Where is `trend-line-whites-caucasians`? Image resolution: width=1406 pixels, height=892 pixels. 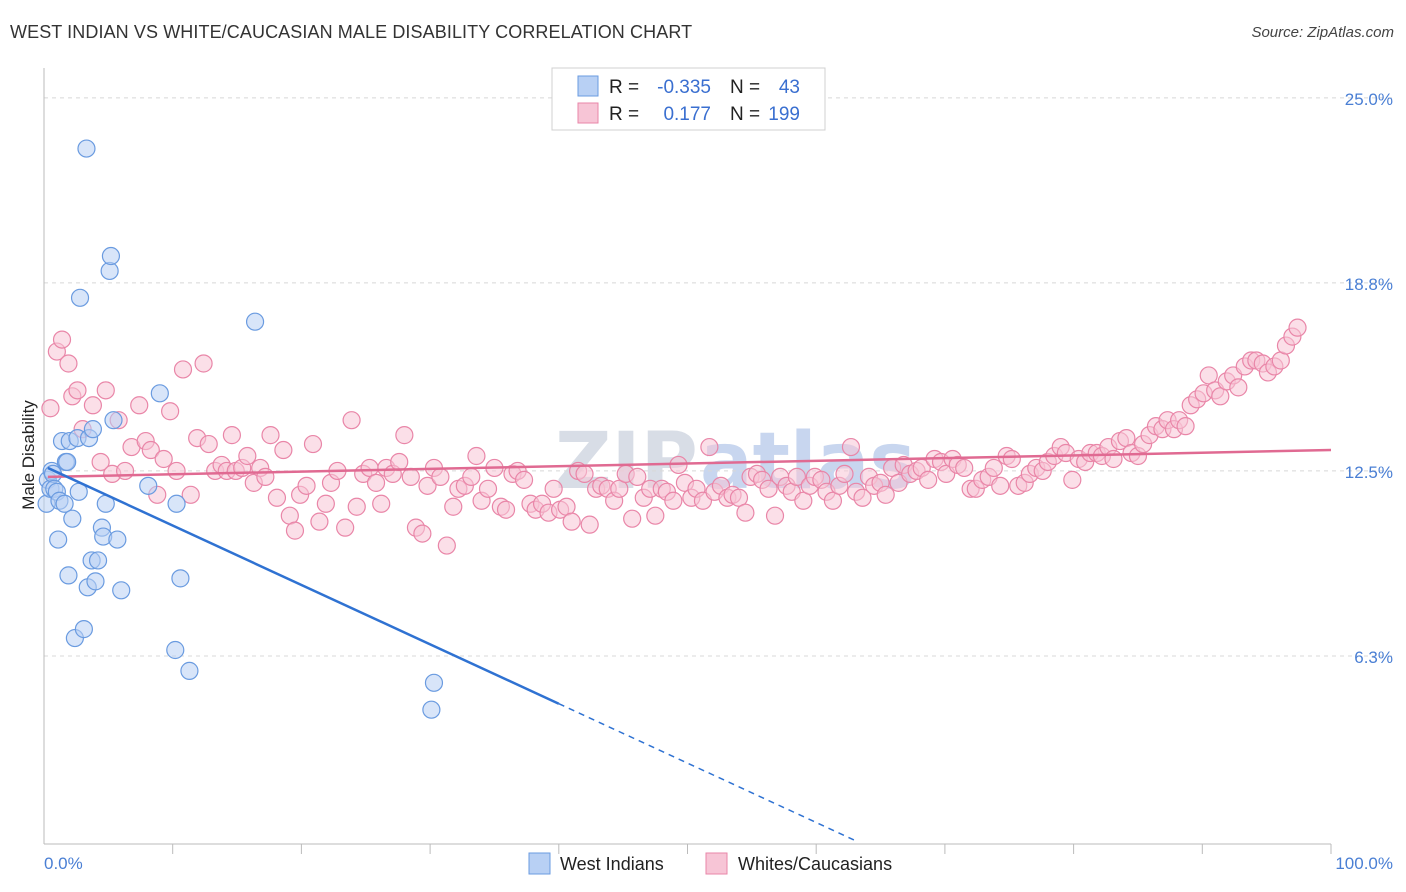 trend-line-whites-caucasians is located at coordinates (689, 463).